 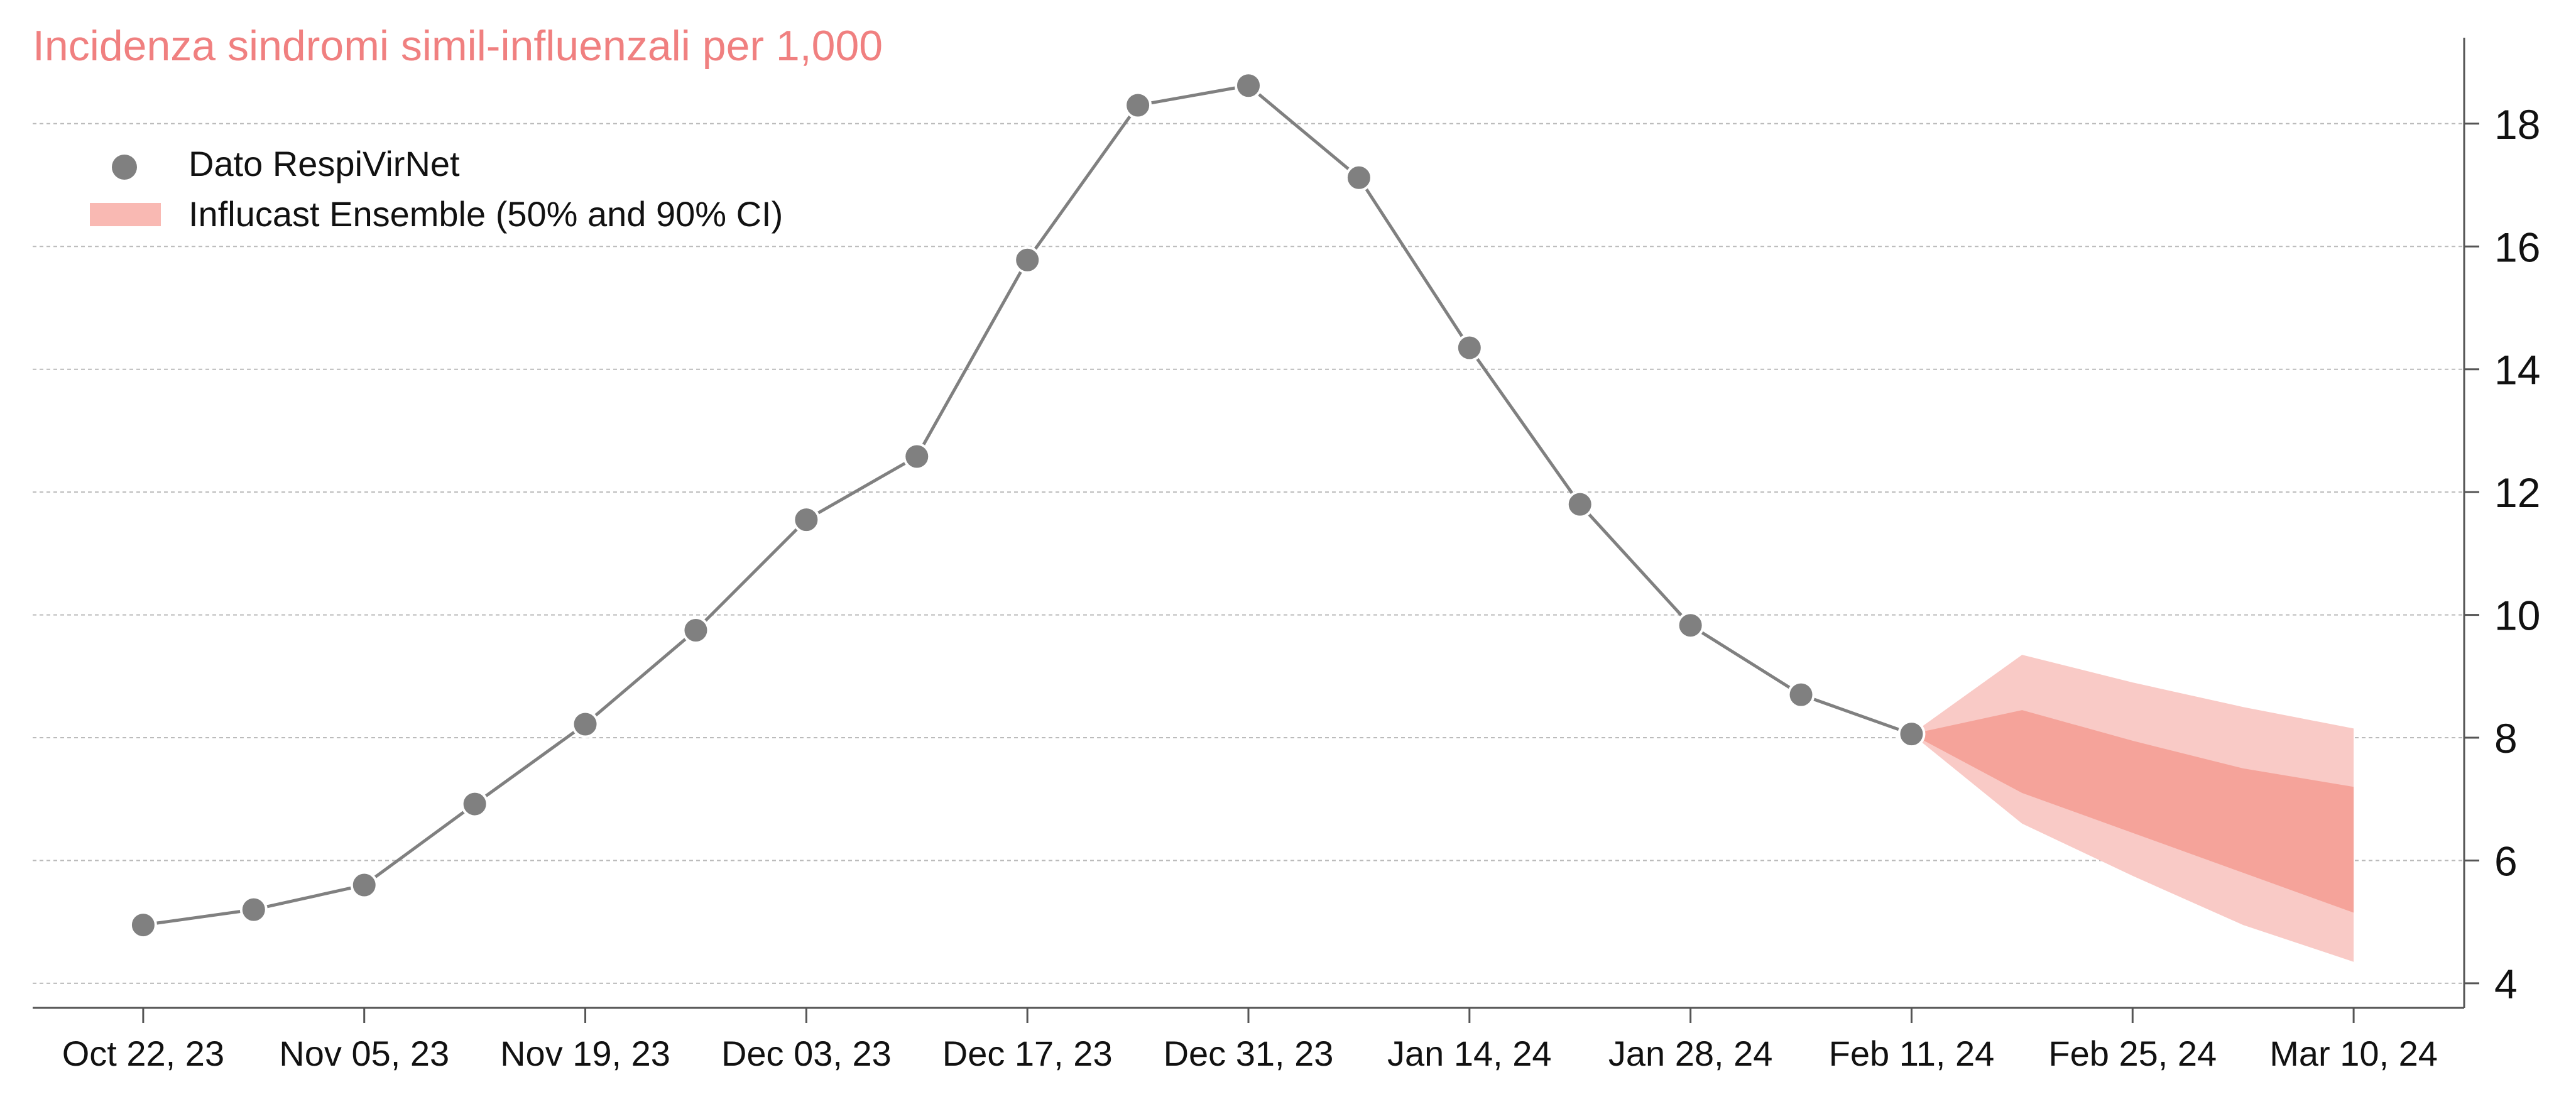 I want to click on x-tick-label-5: Dec 31, 23, so click(x=1249, y=1053).